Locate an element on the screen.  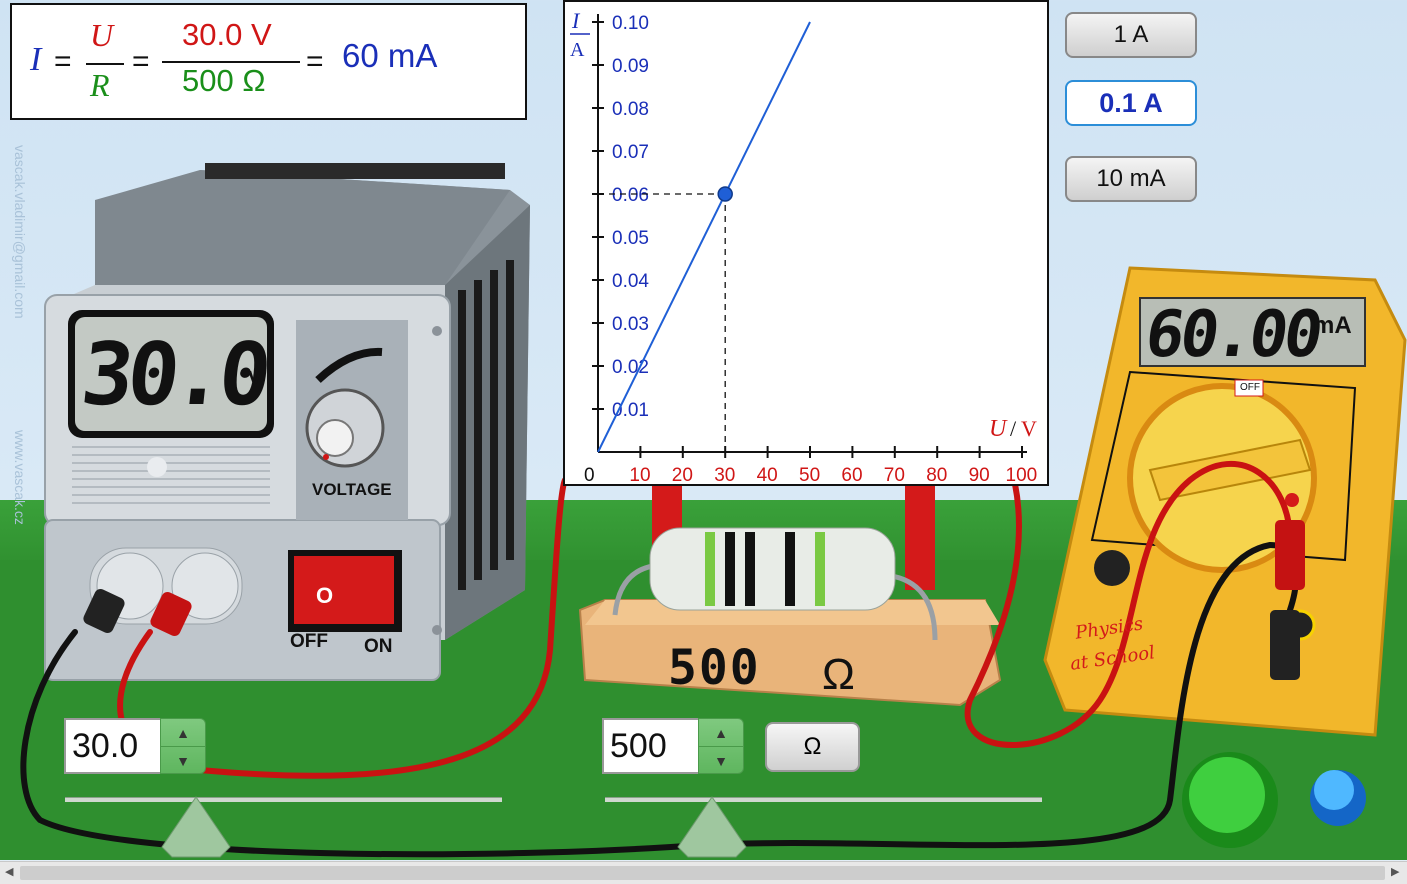
voltage-knob is located at coordinates (345, 435).